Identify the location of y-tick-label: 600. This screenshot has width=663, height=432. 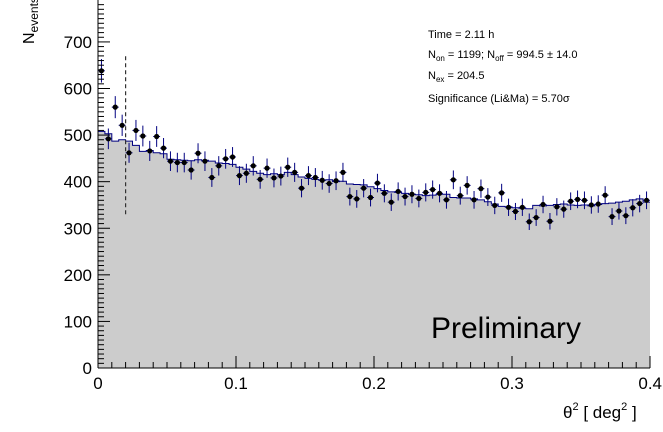
(78, 89).